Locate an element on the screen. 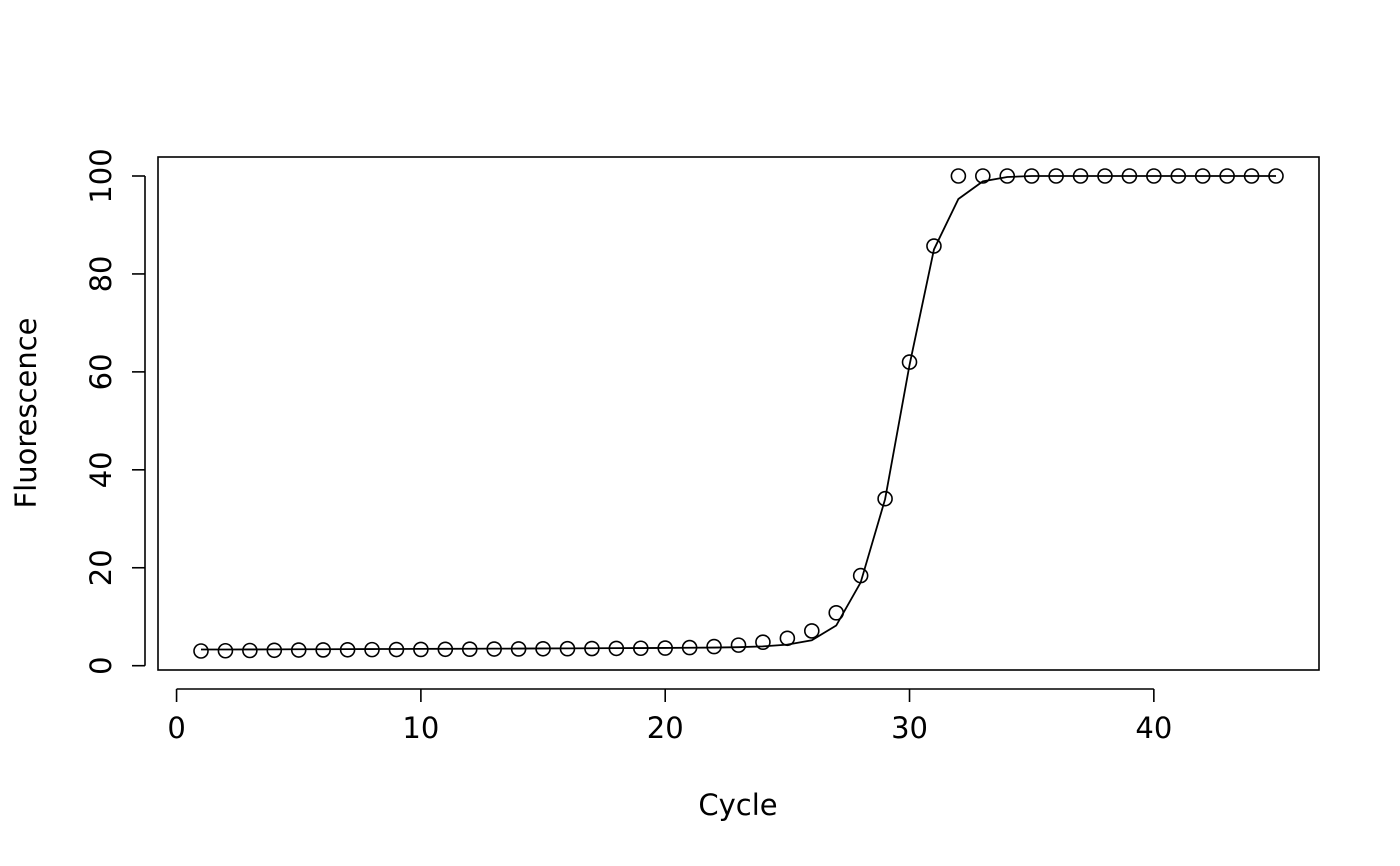 This screenshot has width=1400, height=866. y-tick-label: 20 is located at coordinates (101, 567).